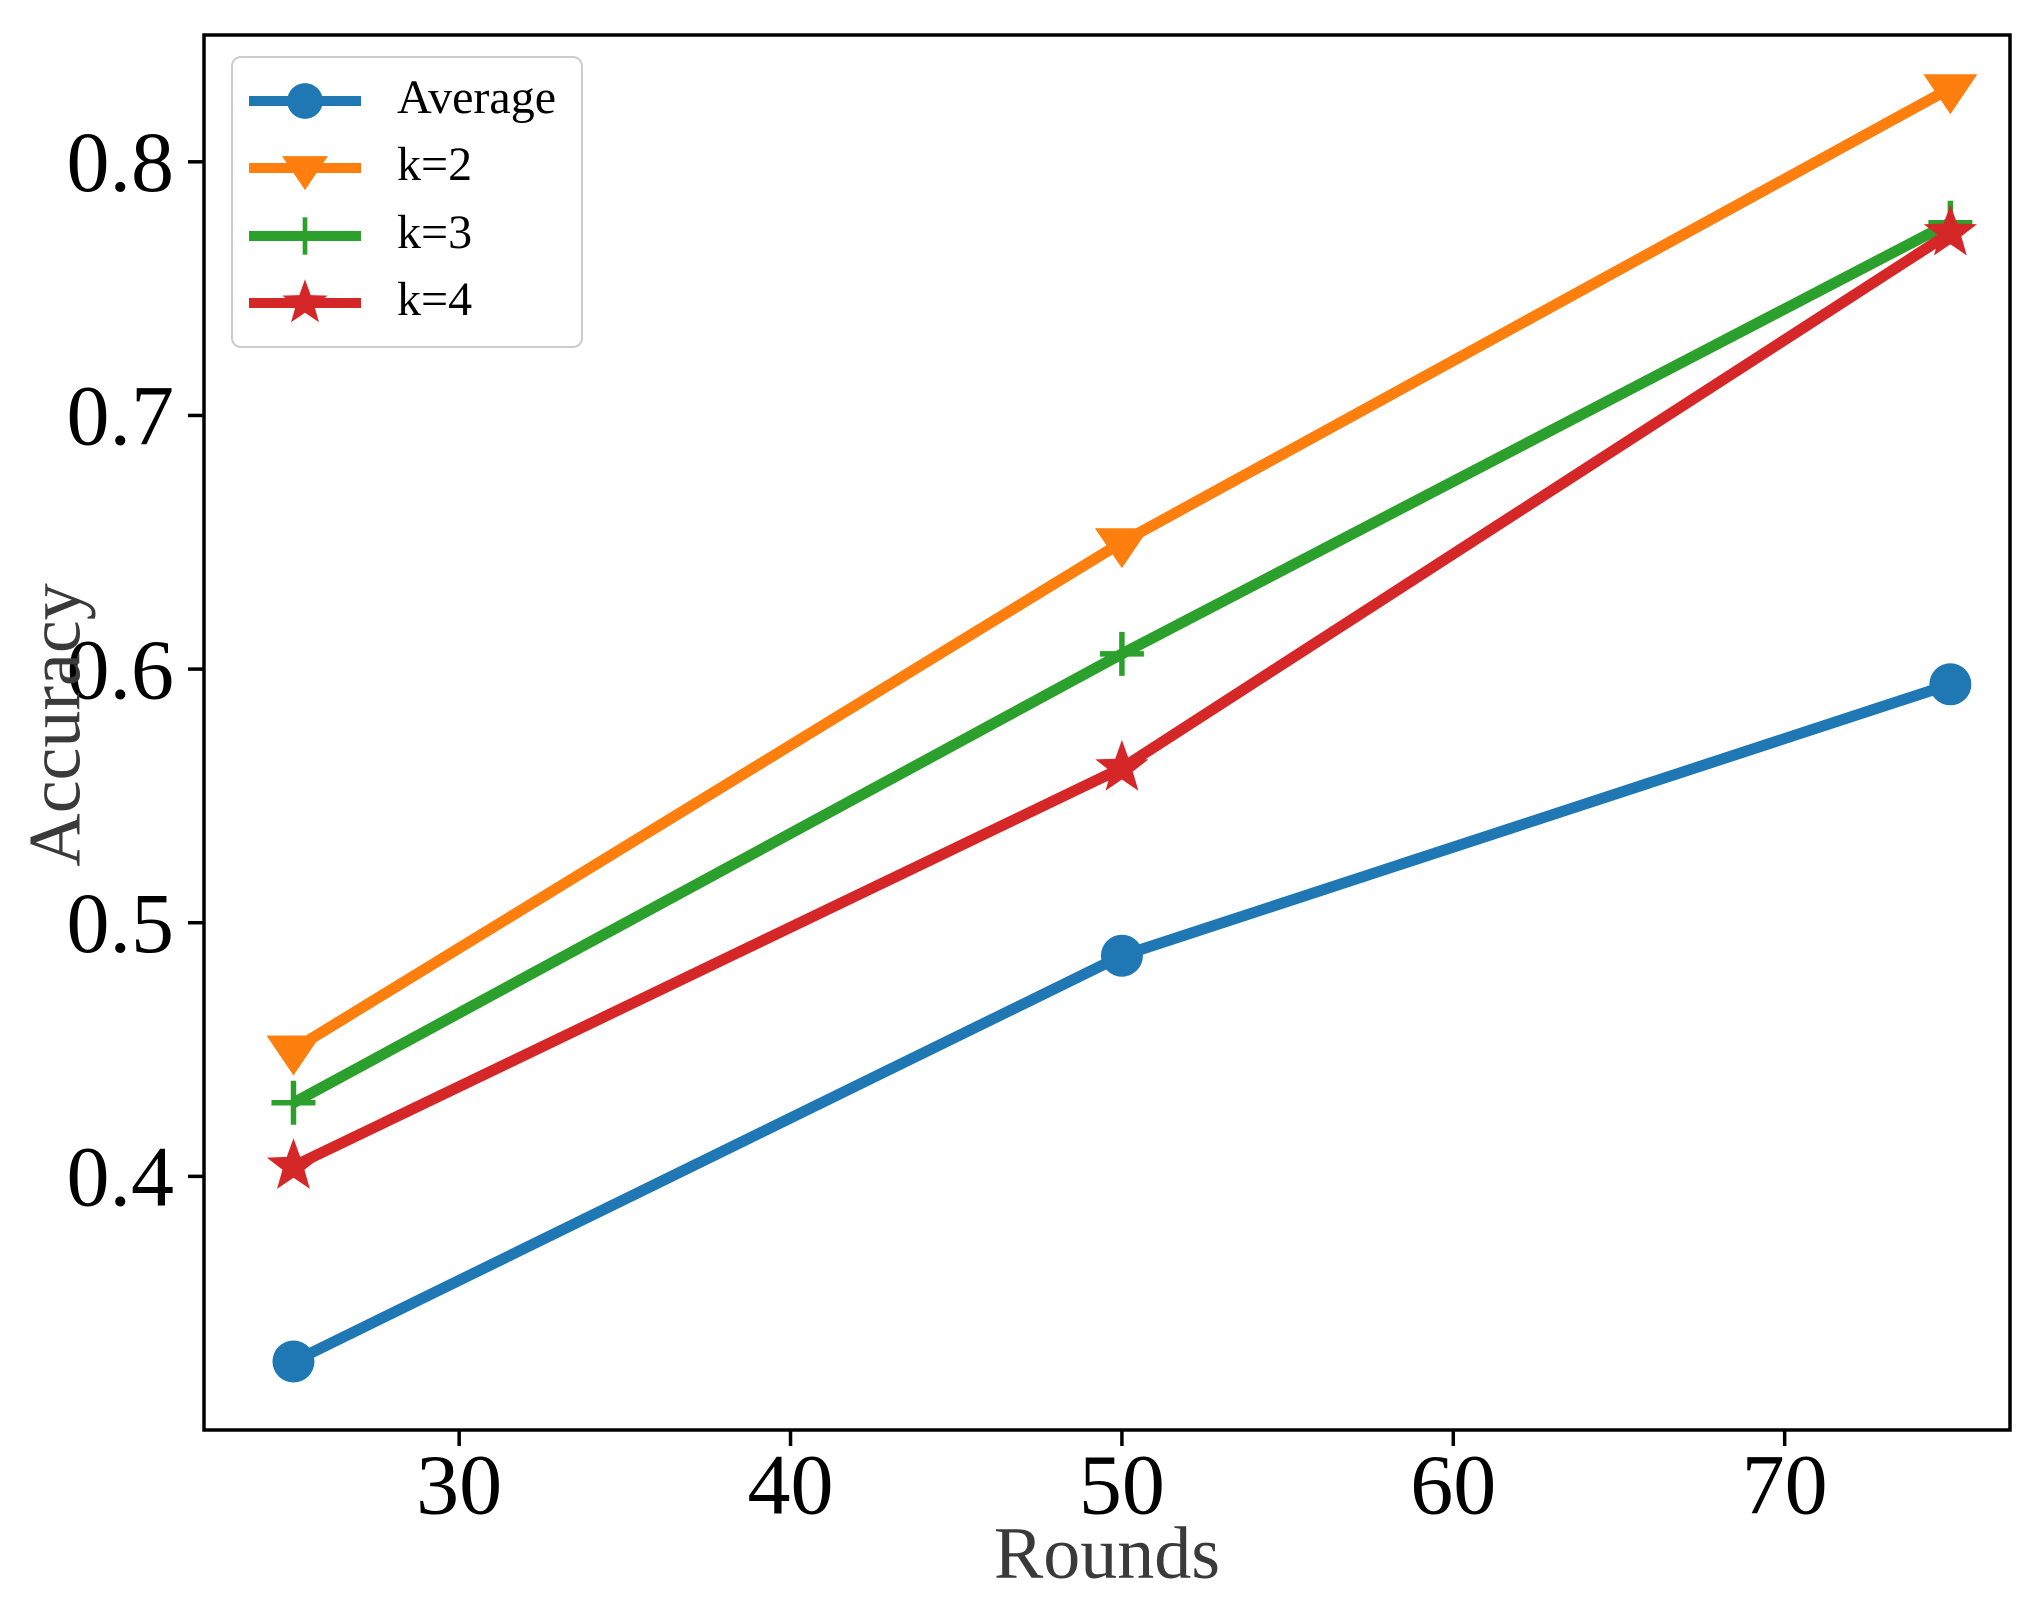 Image resolution: width=2044 pixels, height=1600 pixels. What do you see at coordinates (1785, 1485) in the screenshot?
I see `x-tick-label: 70` at bounding box center [1785, 1485].